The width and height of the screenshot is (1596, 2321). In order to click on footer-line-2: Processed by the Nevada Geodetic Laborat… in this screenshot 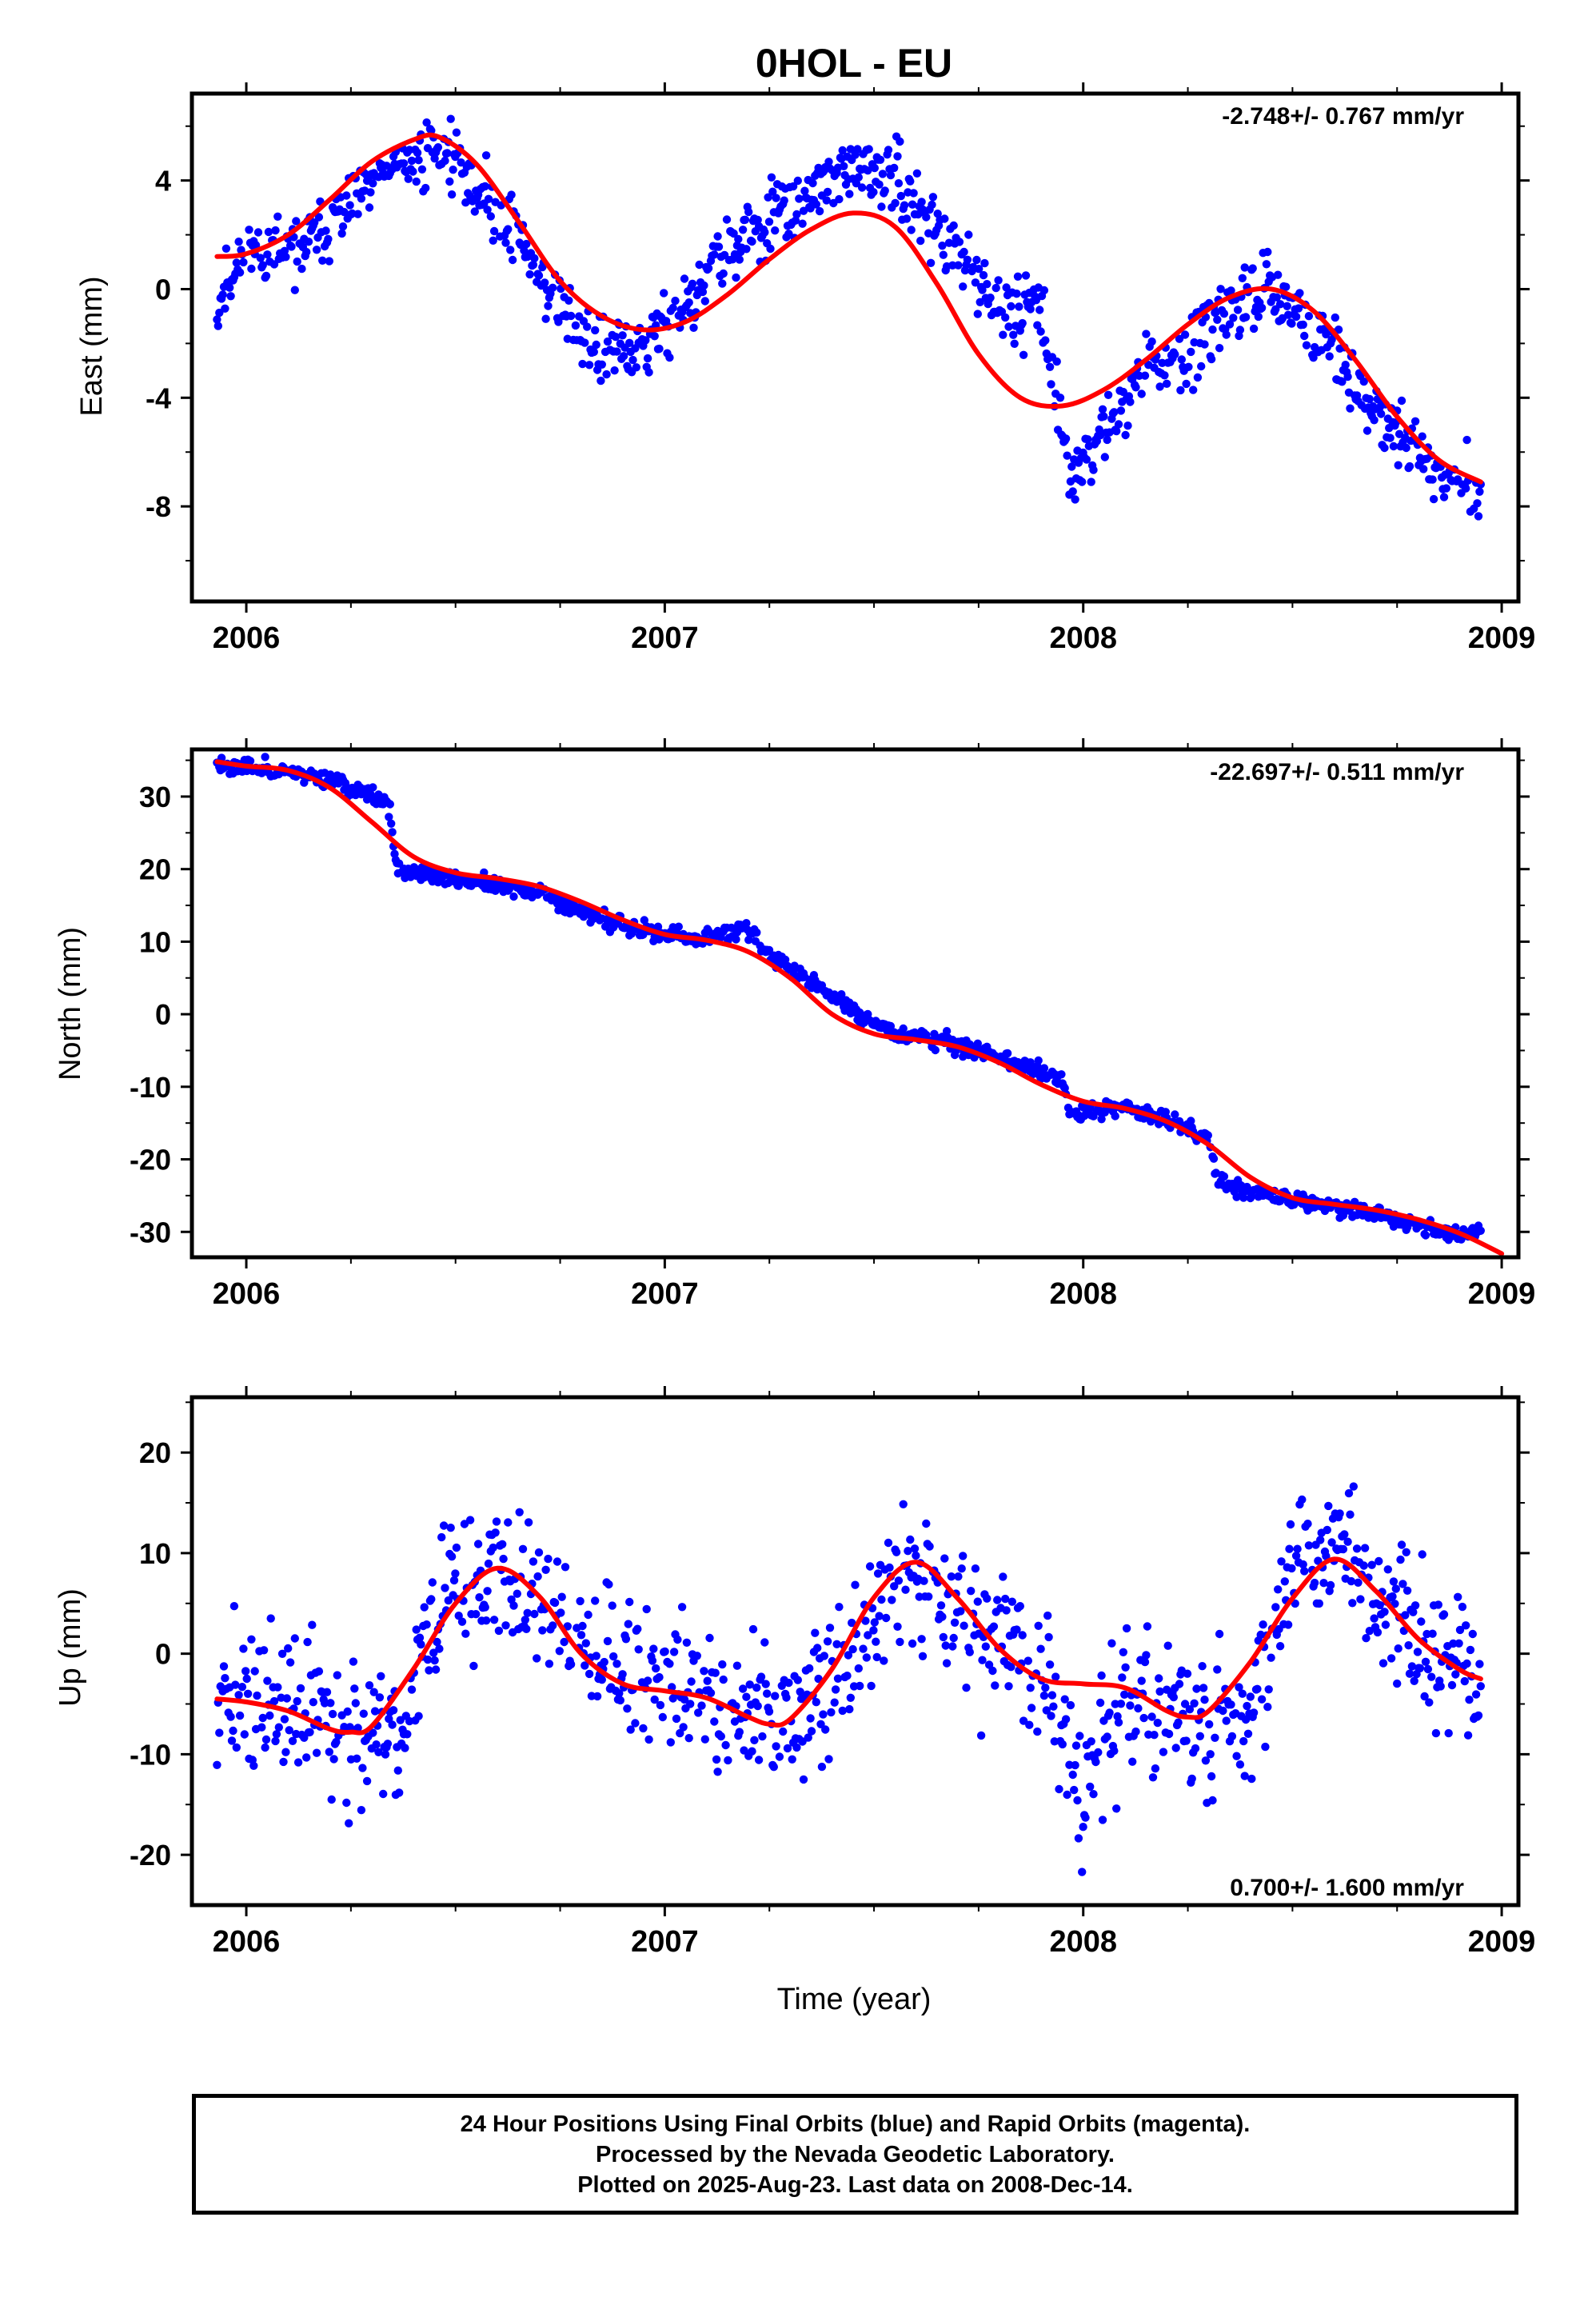, I will do `click(855, 2154)`.